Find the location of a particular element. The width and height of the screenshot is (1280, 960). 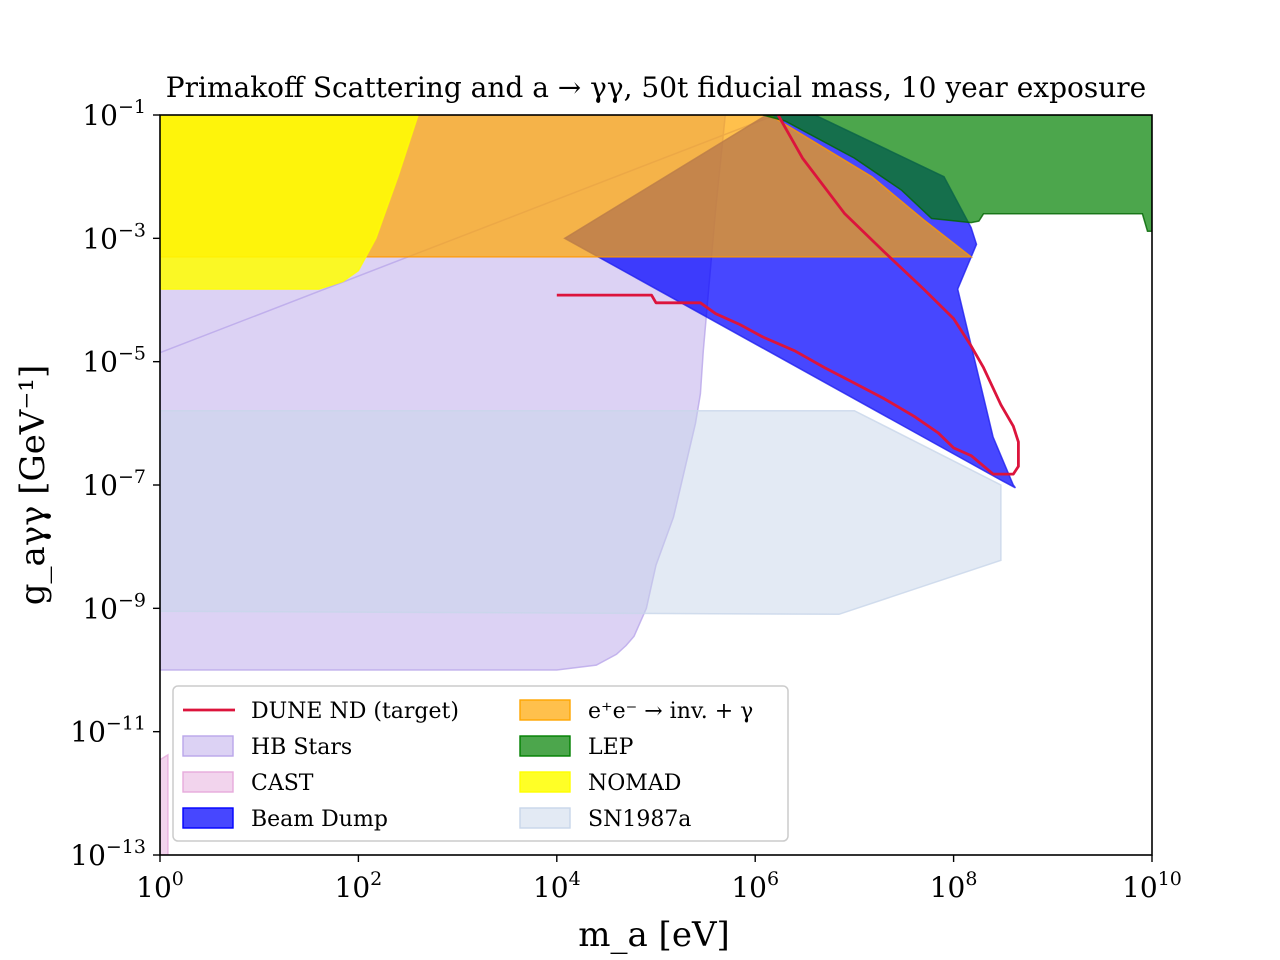

region-nomad is located at coordinates (289, 202).